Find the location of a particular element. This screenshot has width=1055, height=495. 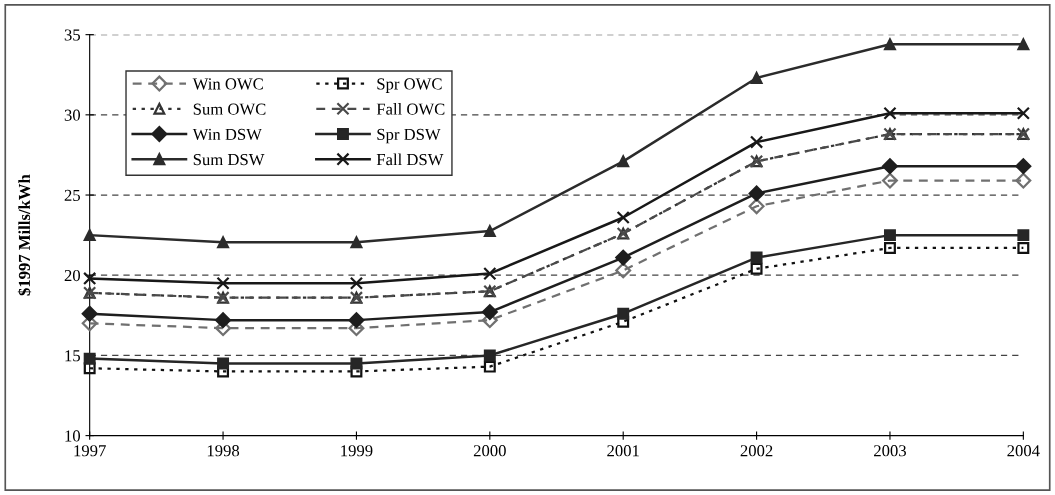

x-tick-label: 2002 is located at coordinates (756, 451).